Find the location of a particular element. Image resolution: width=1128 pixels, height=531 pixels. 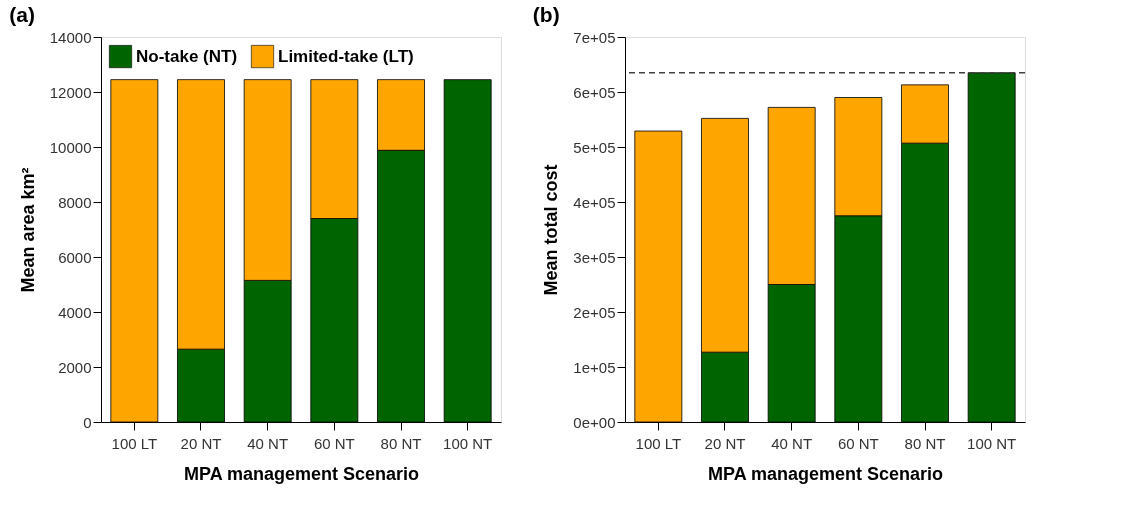

y-tick-label: 1e+05 is located at coordinates (594, 367).